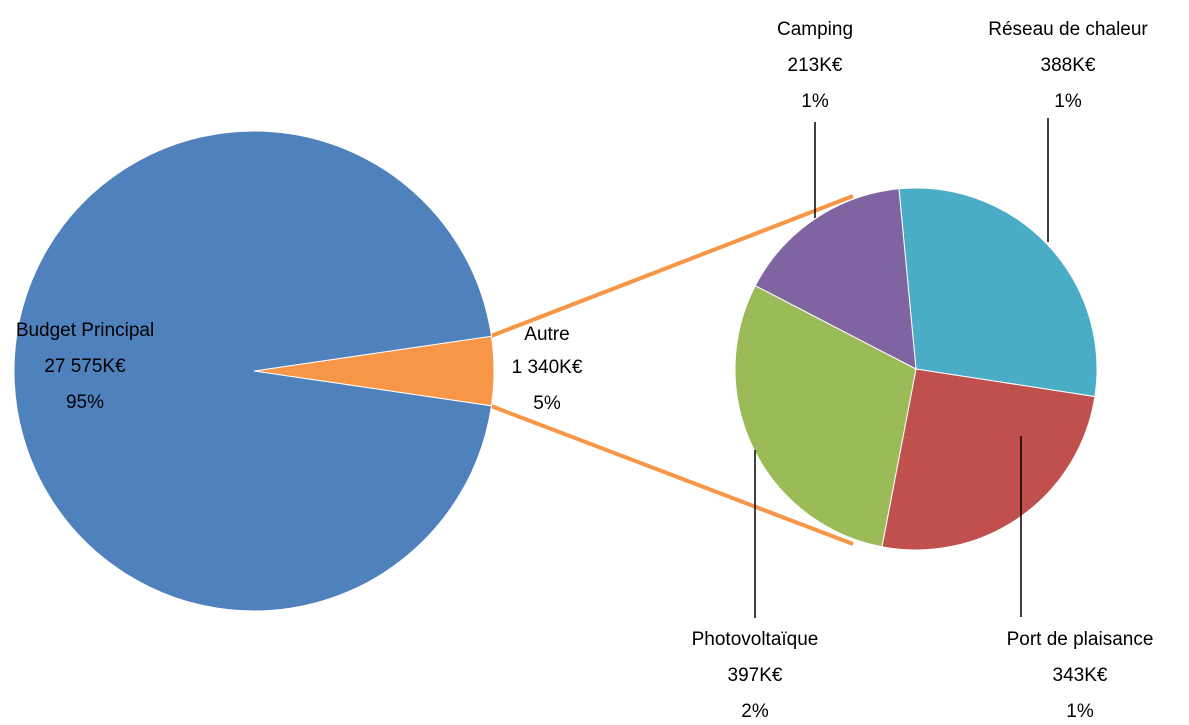  What do you see at coordinates (815, 65) in the screenshot?
I see `slice-label-value: 213K€` at bounding box center [815, 65].